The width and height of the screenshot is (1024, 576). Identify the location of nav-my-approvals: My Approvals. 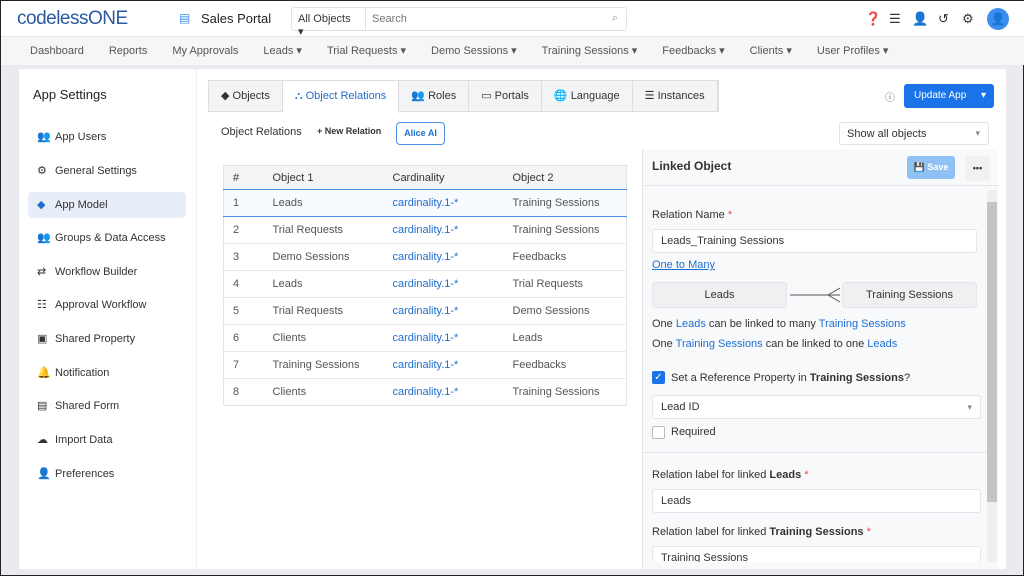
(205, 51).